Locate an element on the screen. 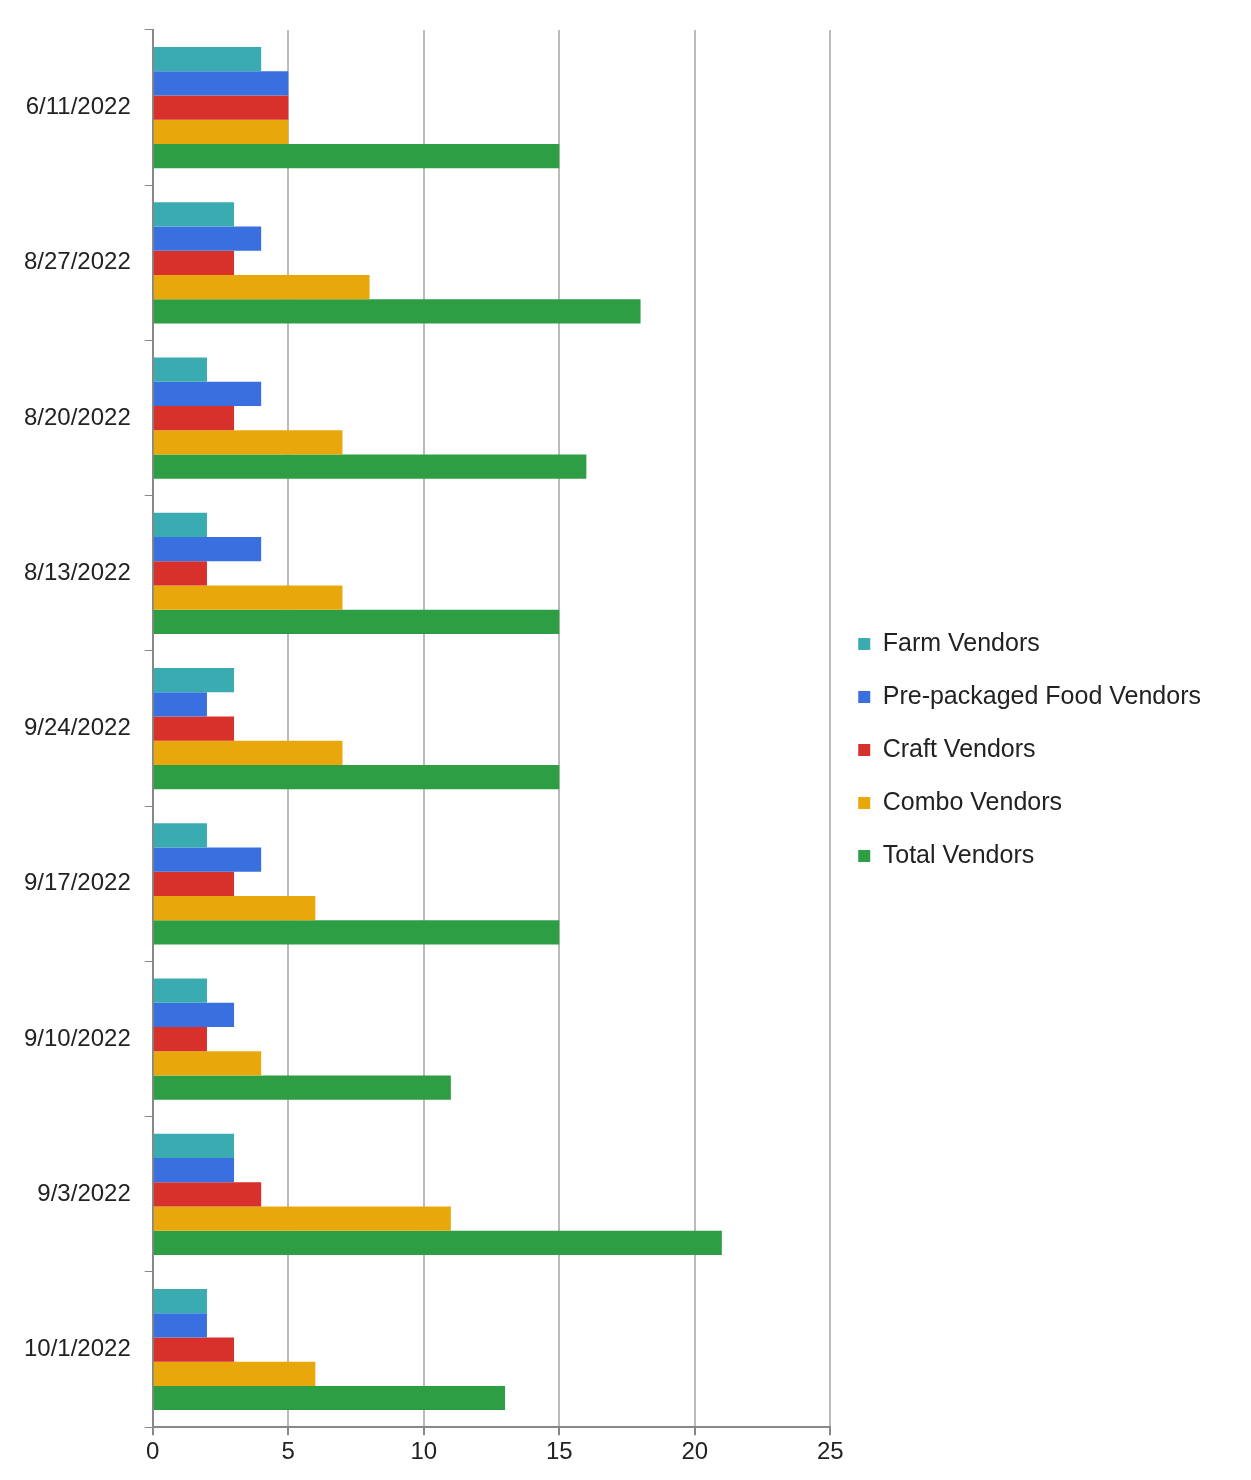 The image size is (1251, 1480). x-tick-label: 10 is located at coordinates (424, 1451).